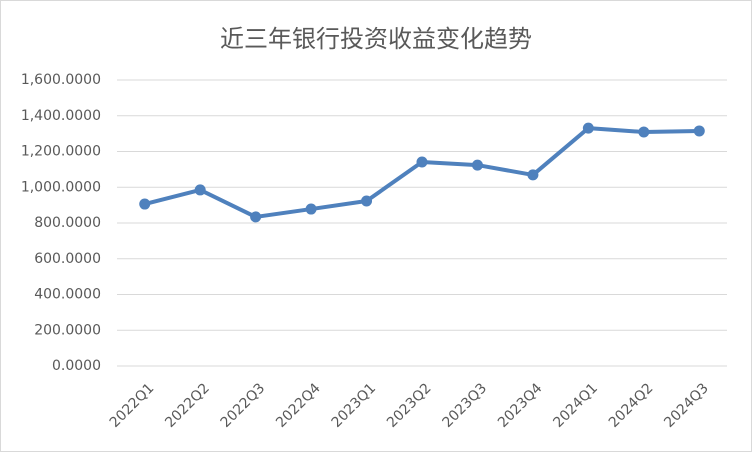 This screenshot has width=752, height=452. Describe the element at coordinates (61, 152) in the screenshot. I see `y-tick-label: 1,200.0000` at that location.